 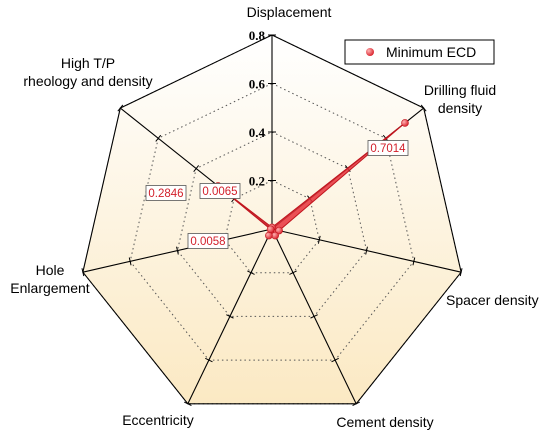 I want to click on tick-label-0.8: 0.8, so click(x=257, y=35).